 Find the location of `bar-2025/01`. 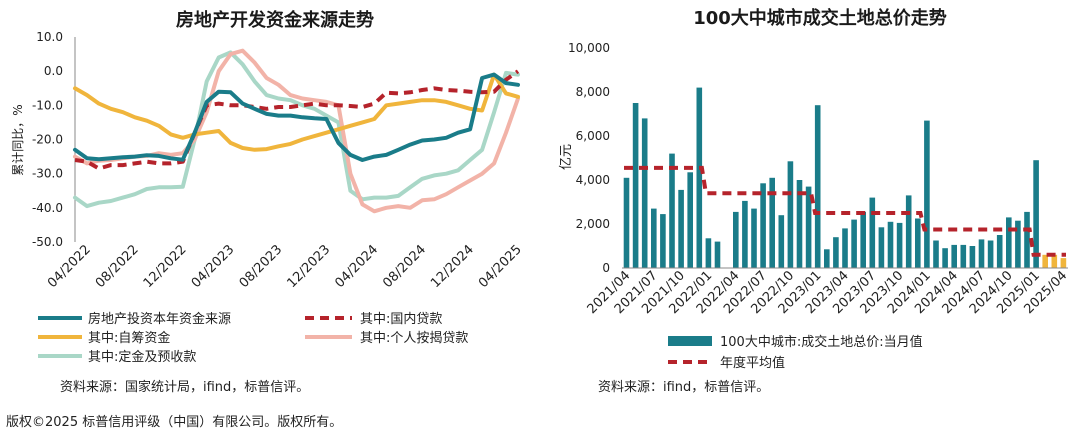

bar-2025/01 is located at coordinates (1036, 214).